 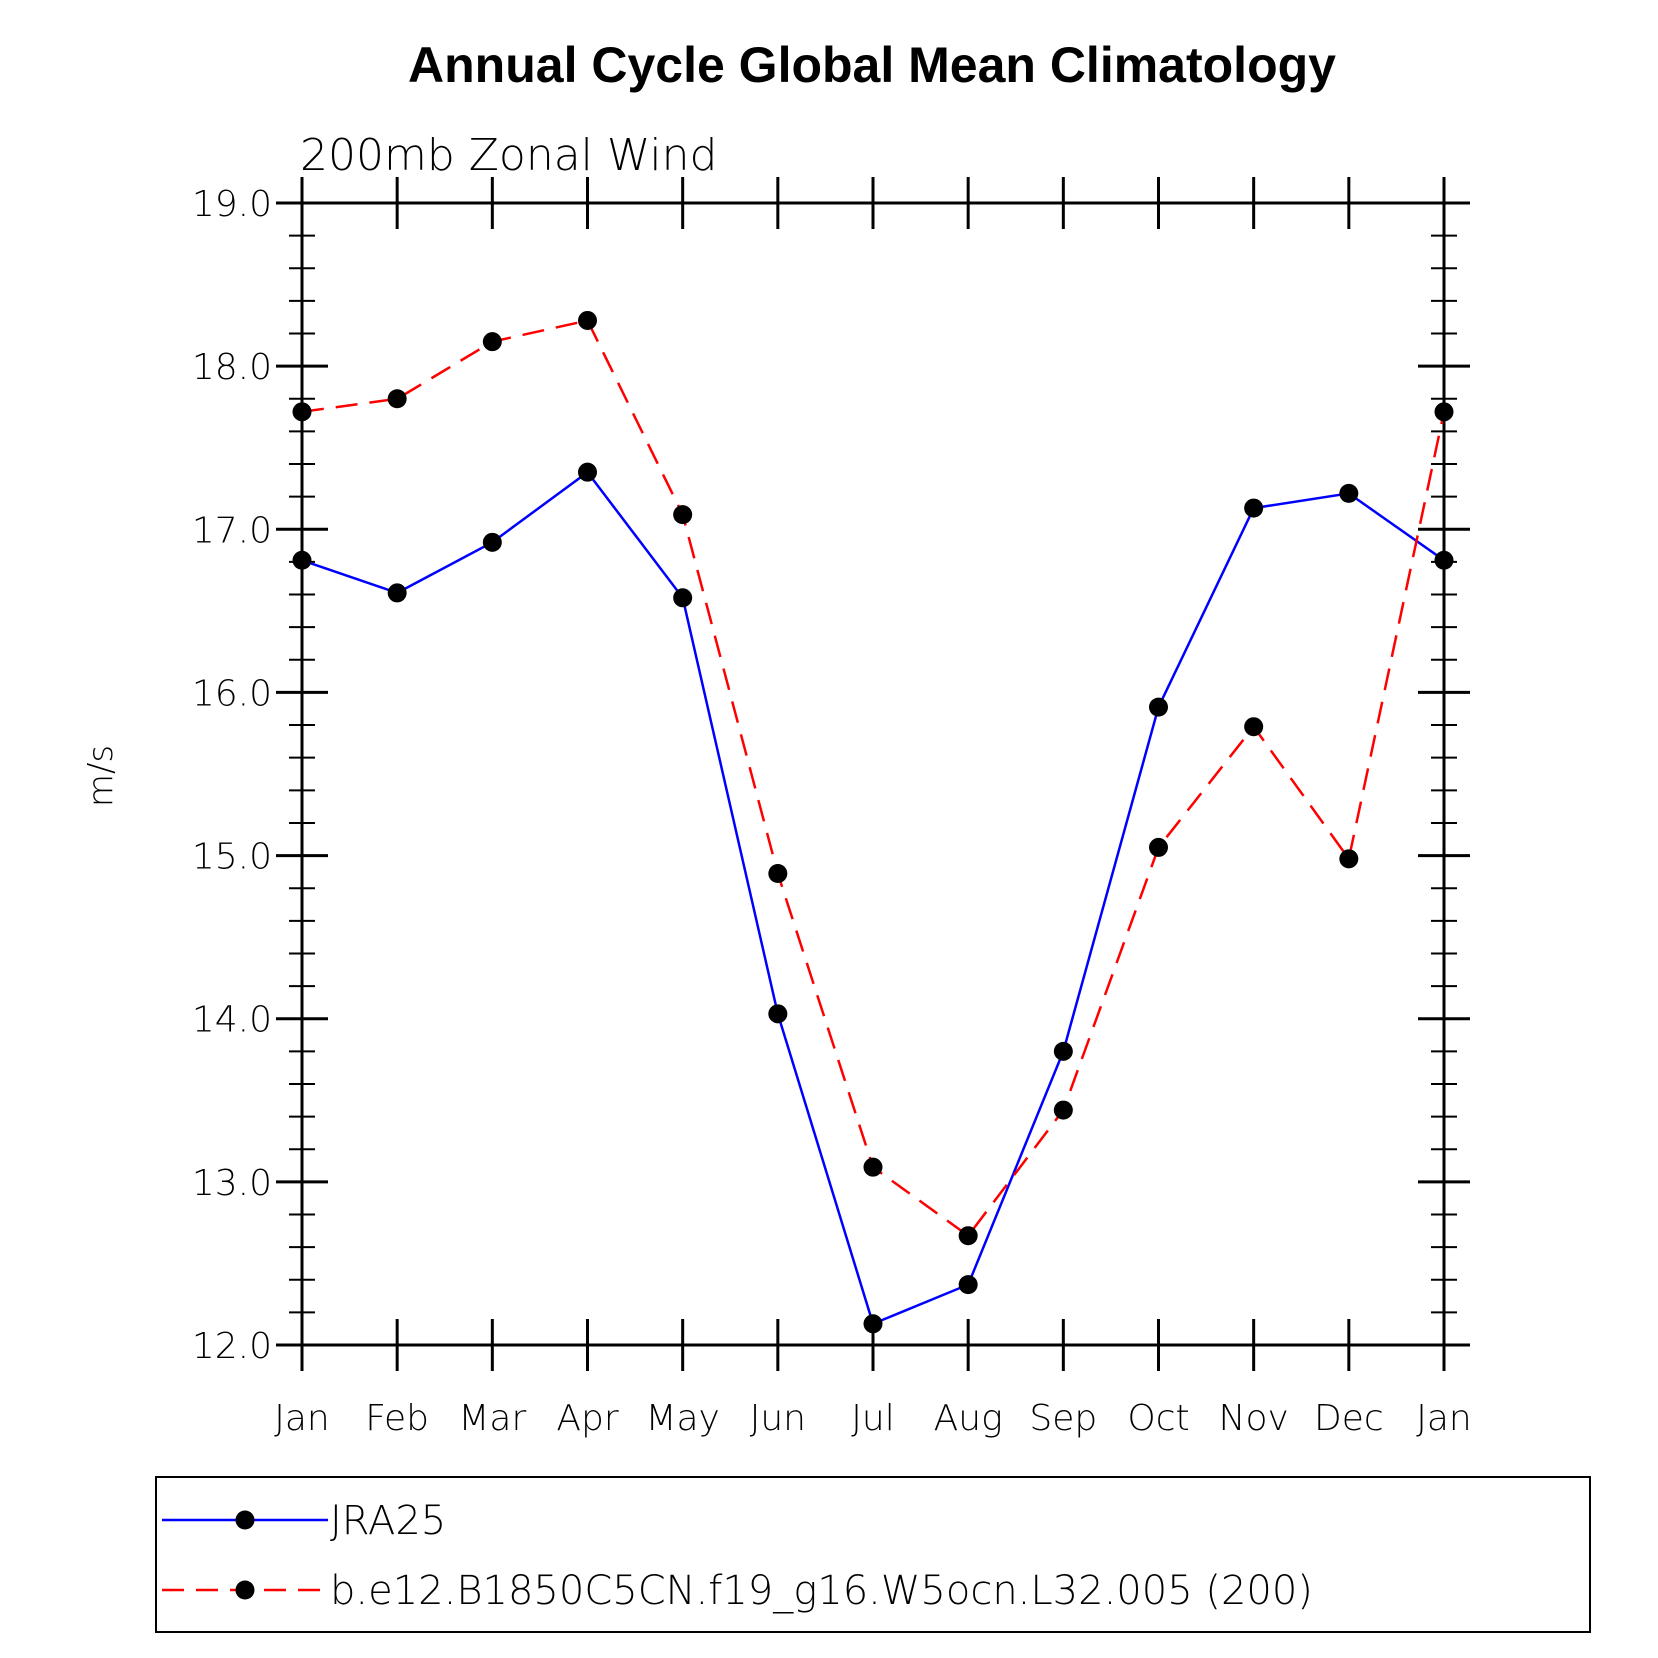 What do you see at coordinates (968, 1418) in the screenshot?
I see `x-tick-label: Aug` at bounding box center [968, 1418].